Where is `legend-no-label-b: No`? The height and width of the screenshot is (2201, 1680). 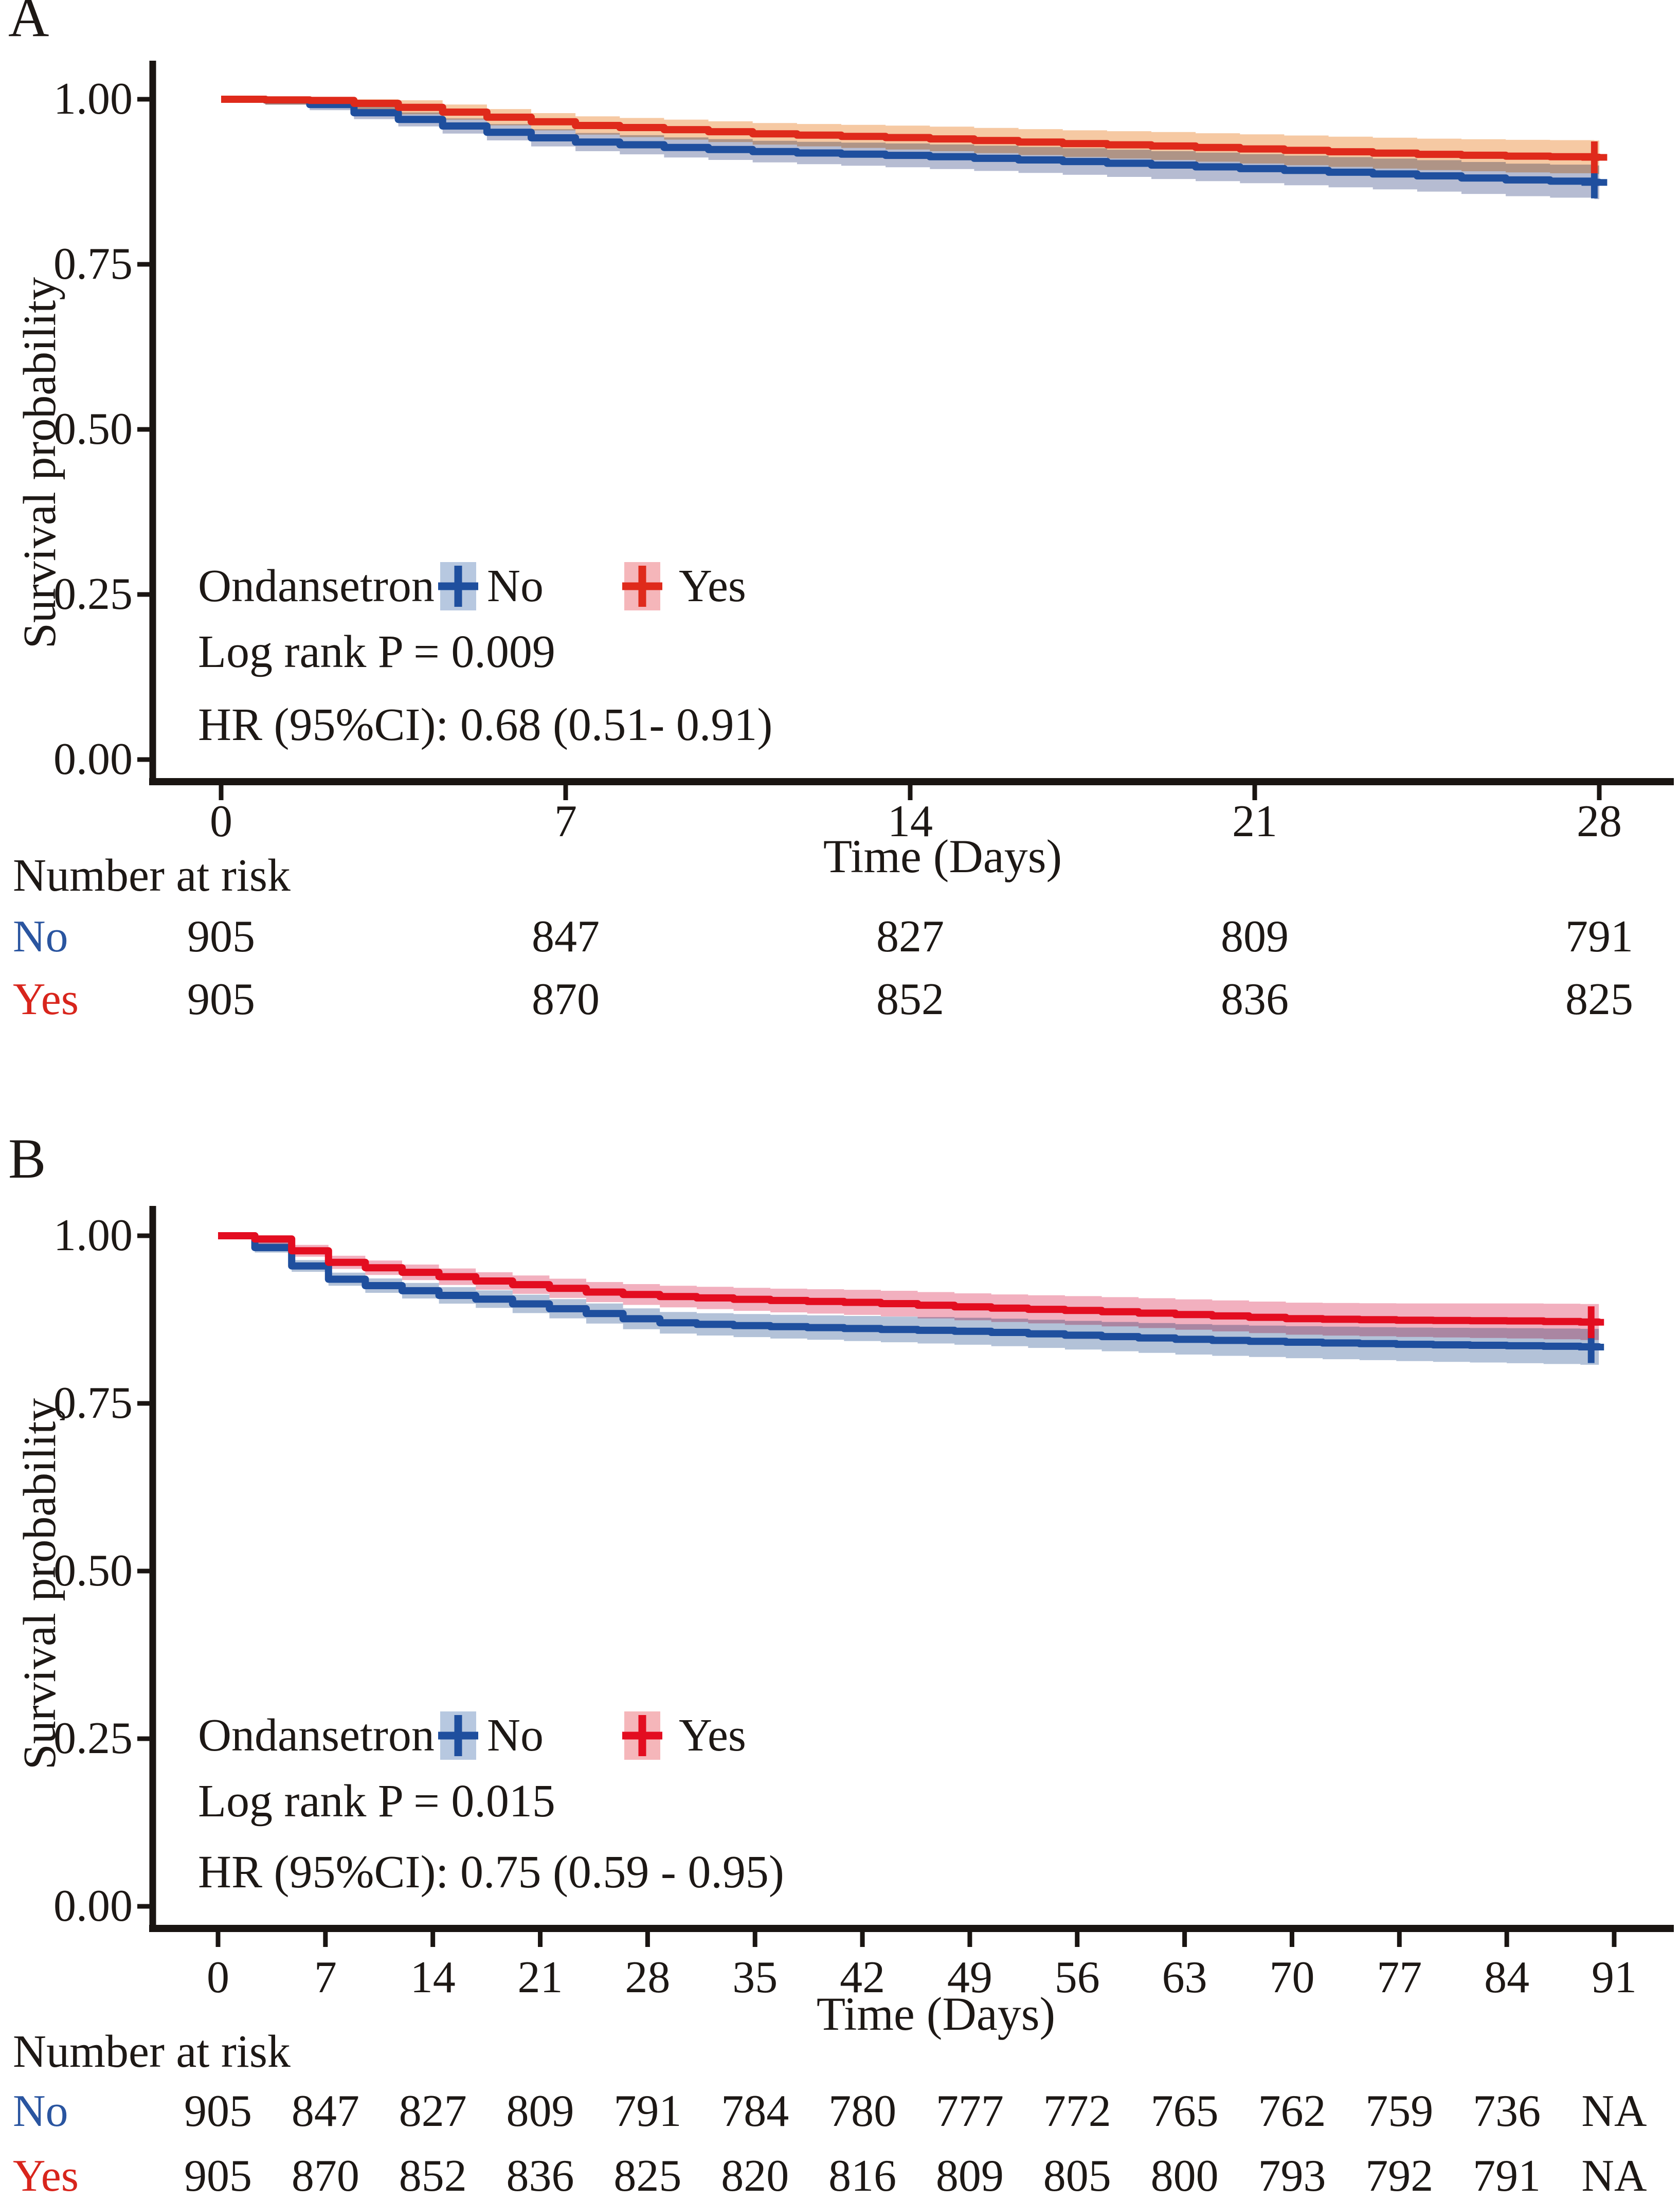 legend-no-label-b: No is located at coordinates (515, 1736).